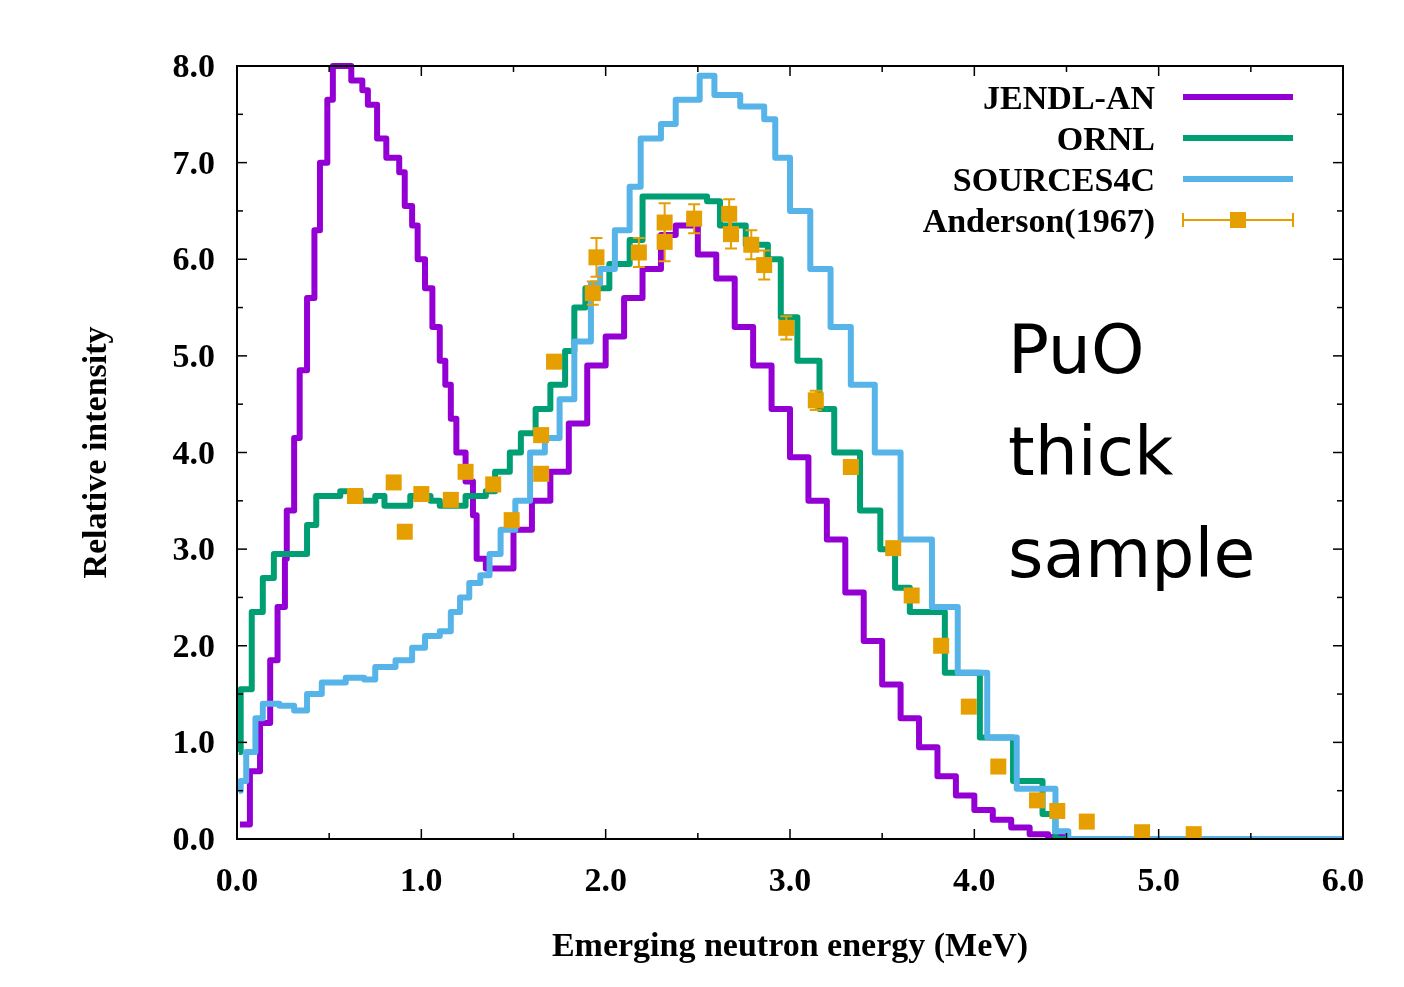  What do you see at coordinates (1069, 97) in the screenshot?
I see `legend-label: JENDL-AN` at bounding box center [1069, 97].